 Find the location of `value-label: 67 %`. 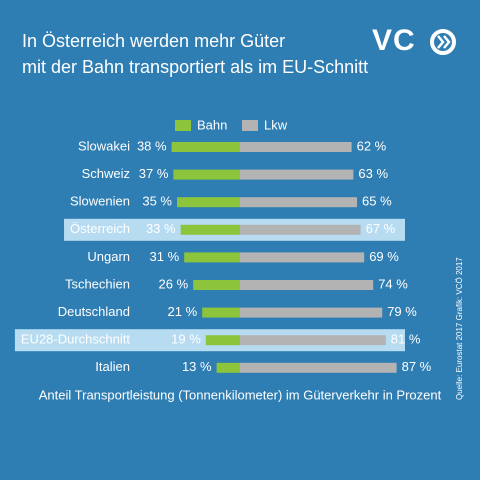

value-label: 67 % is located at coordinates (381, 228).